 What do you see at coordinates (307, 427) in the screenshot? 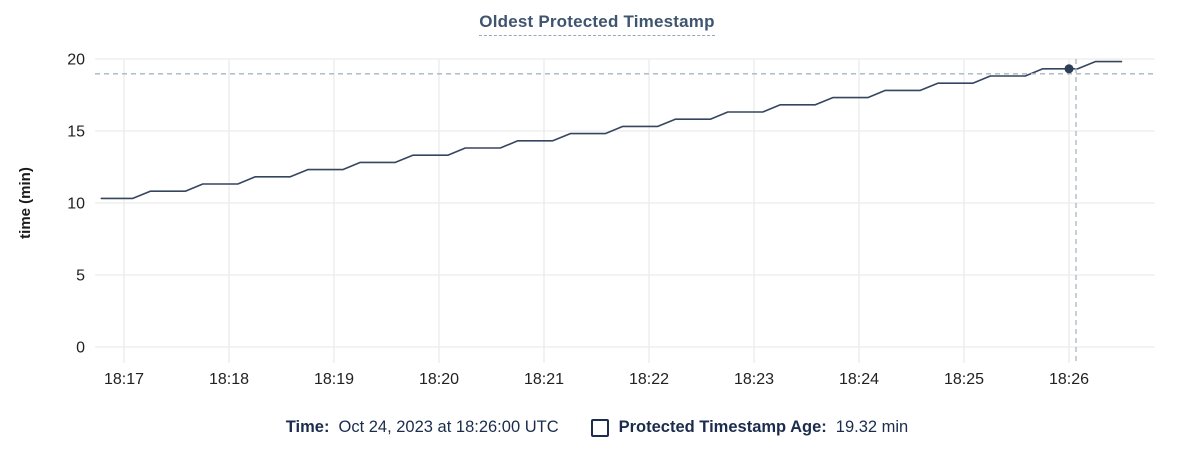
I see `time-label: Time:` at bounding box center [307, 427].